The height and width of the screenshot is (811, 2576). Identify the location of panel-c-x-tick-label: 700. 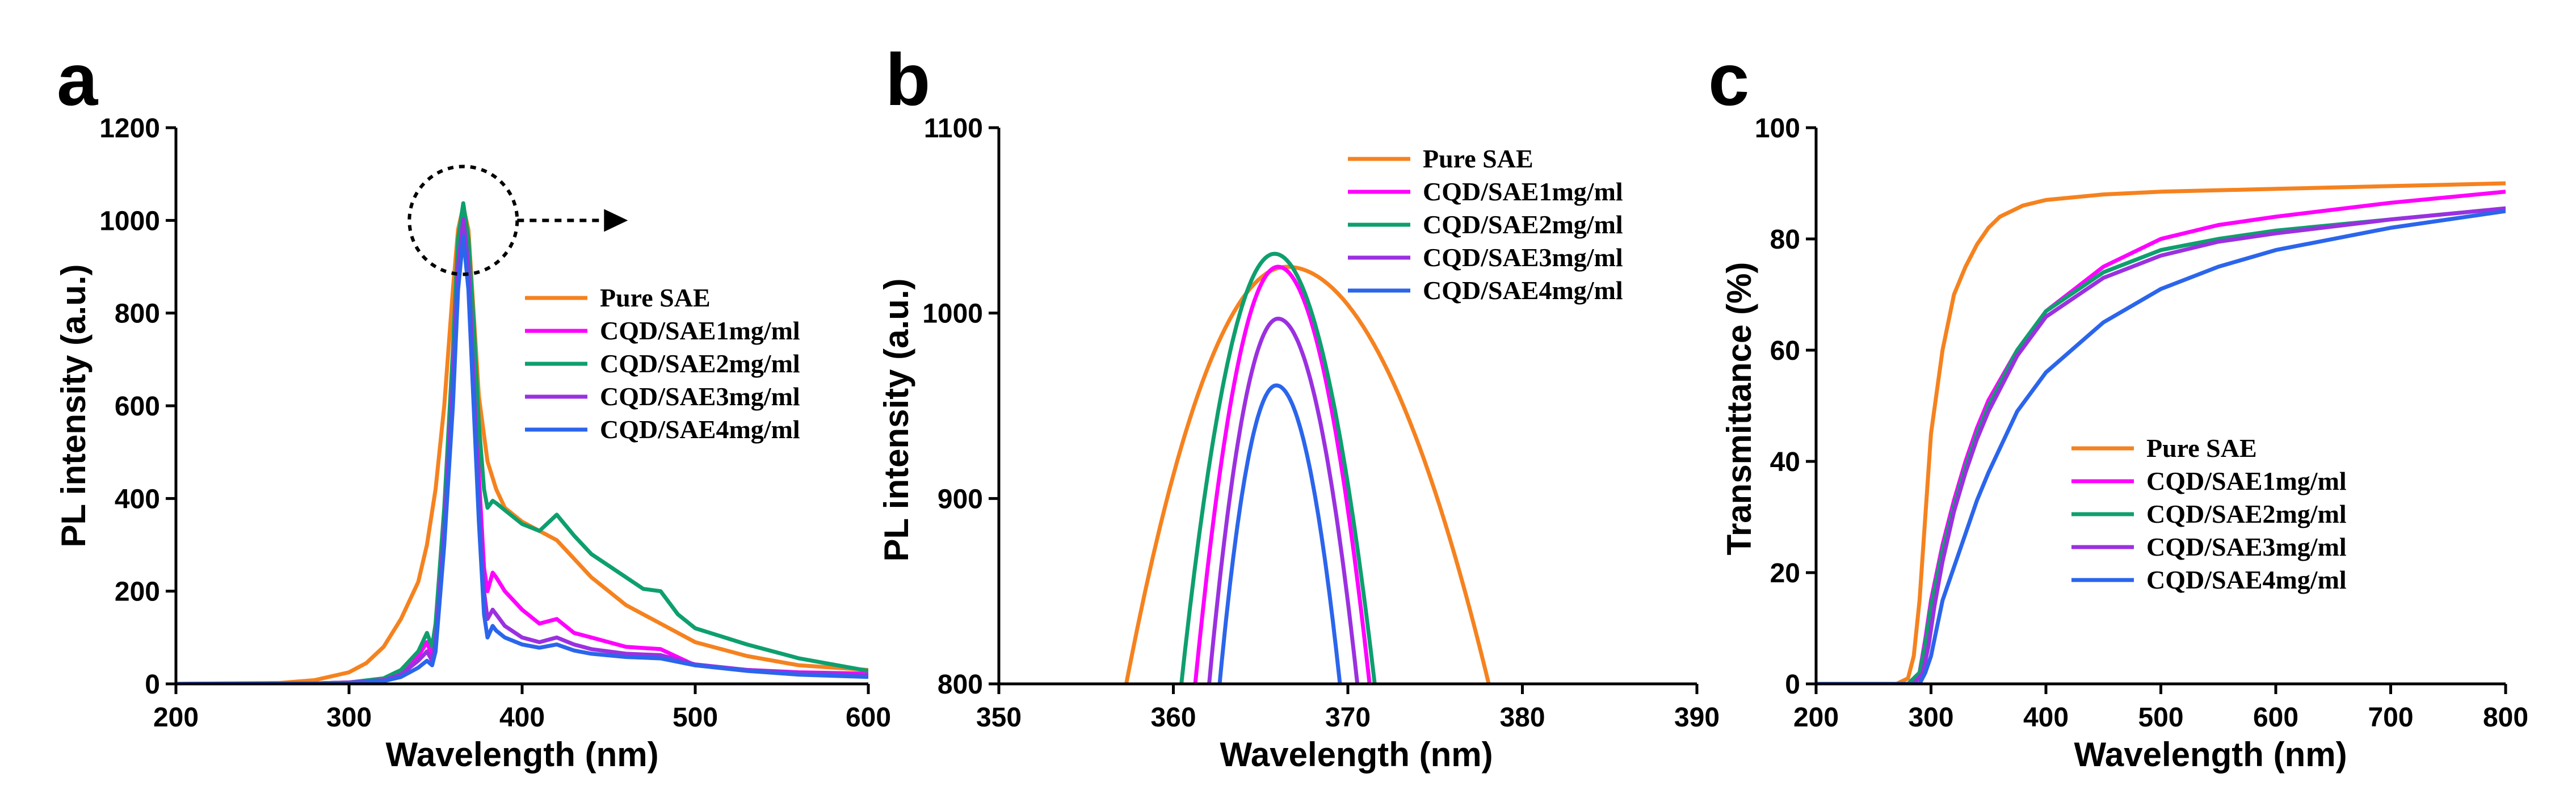
(2390, 718).